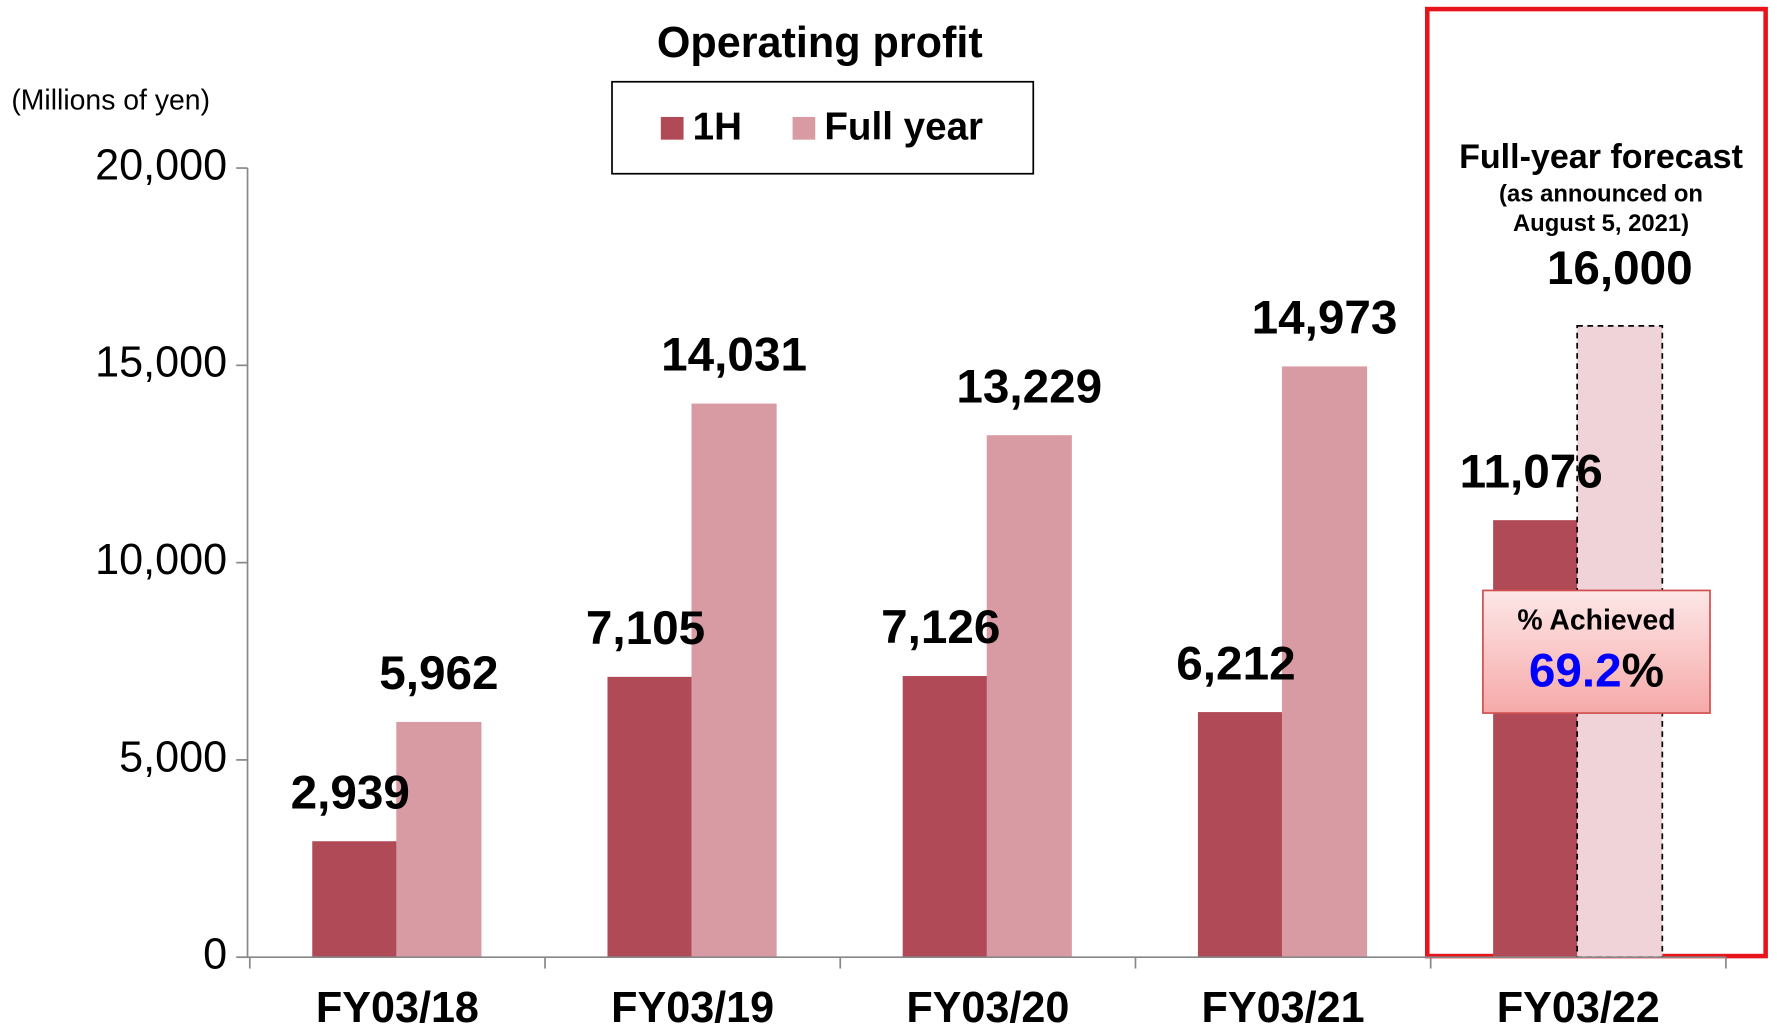  Describe the element at coordinates (692, 1007) in the screenshot. I see `x-tick-label: FY03/19` at that location.